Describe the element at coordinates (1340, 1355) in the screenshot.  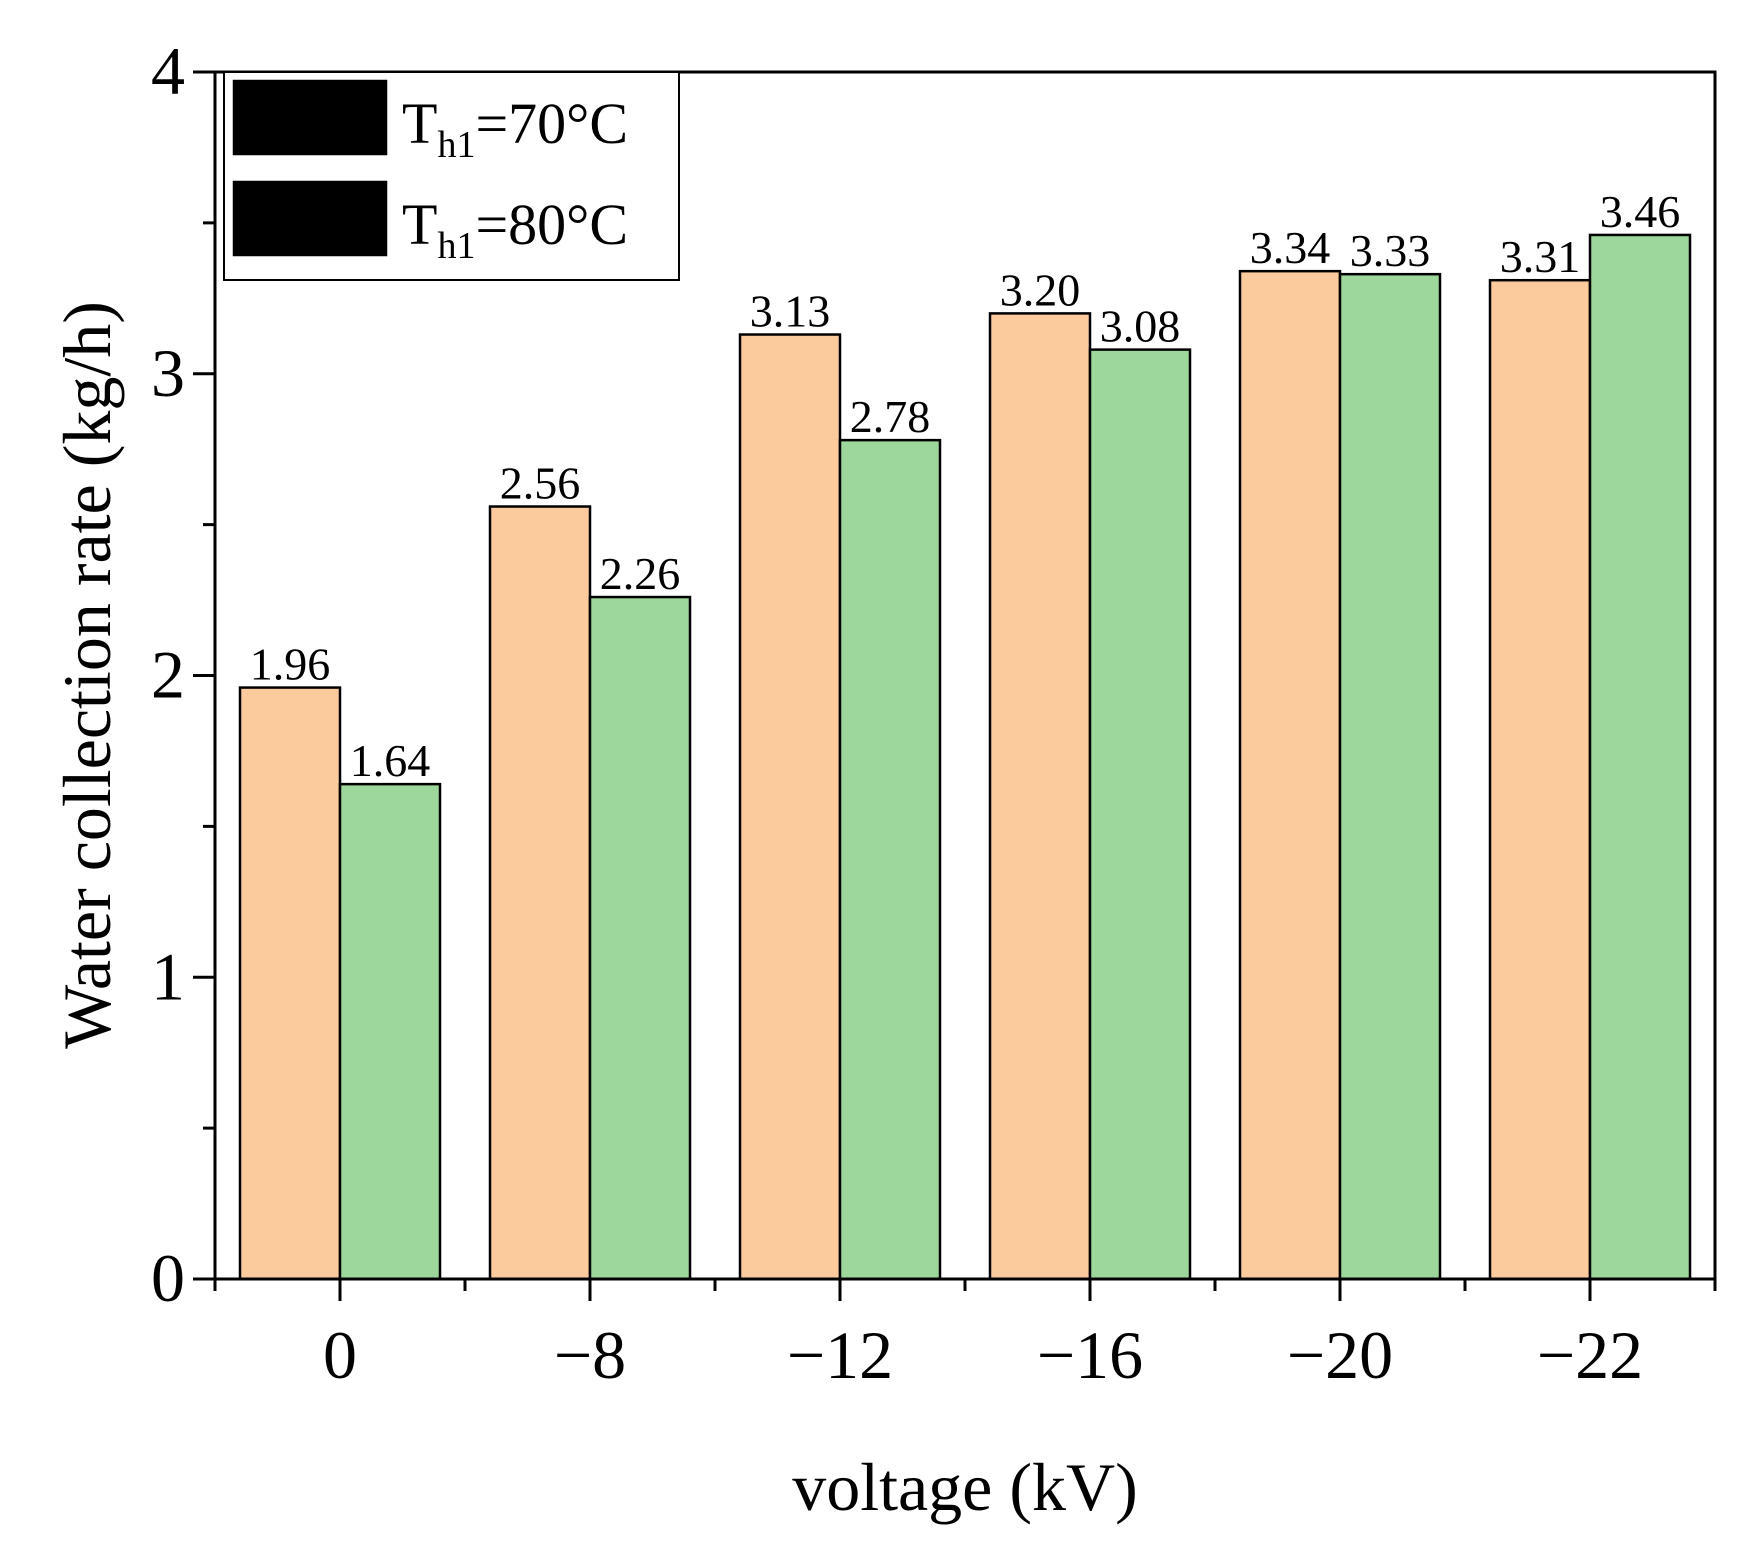
I see `x-tick-label: −20` at that location.